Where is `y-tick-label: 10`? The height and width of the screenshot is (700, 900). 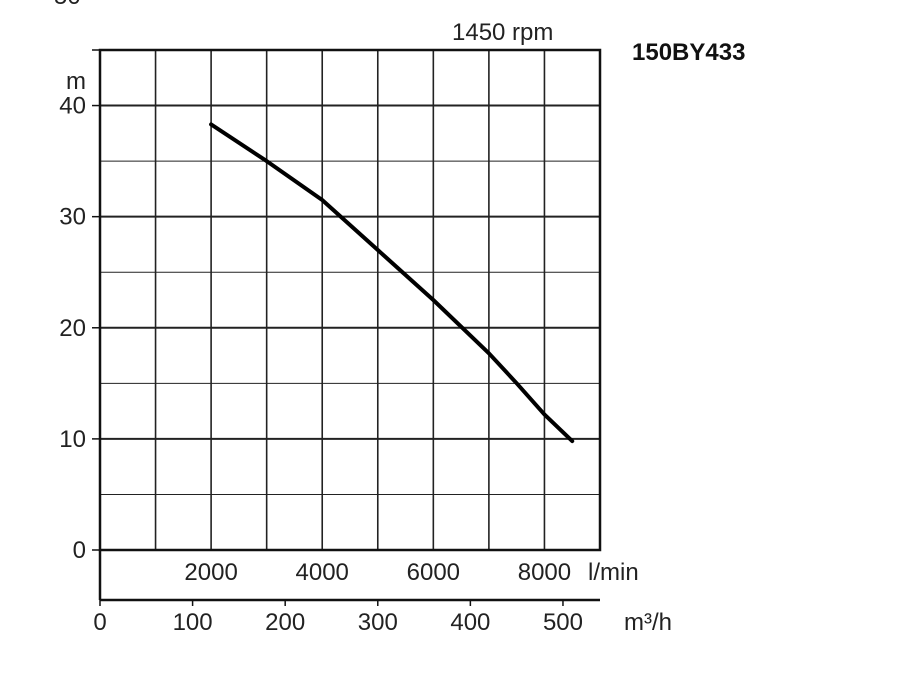 y-tick-label: 10 is located at coordinates (72, 439).